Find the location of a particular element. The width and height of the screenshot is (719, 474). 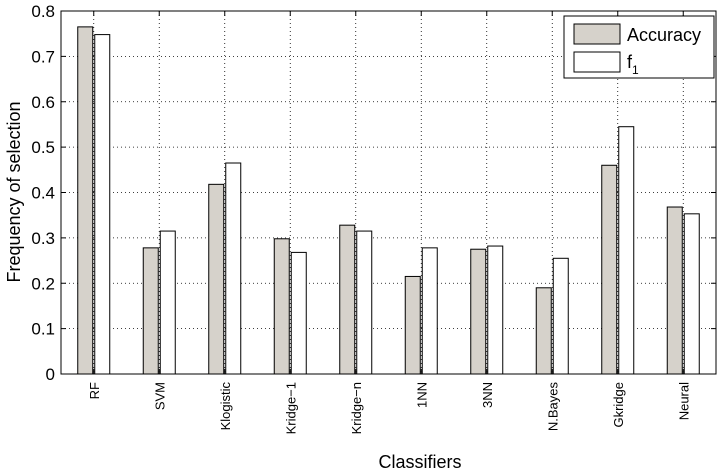

legend-swatch-f1 is located at coordinates (597, 62).